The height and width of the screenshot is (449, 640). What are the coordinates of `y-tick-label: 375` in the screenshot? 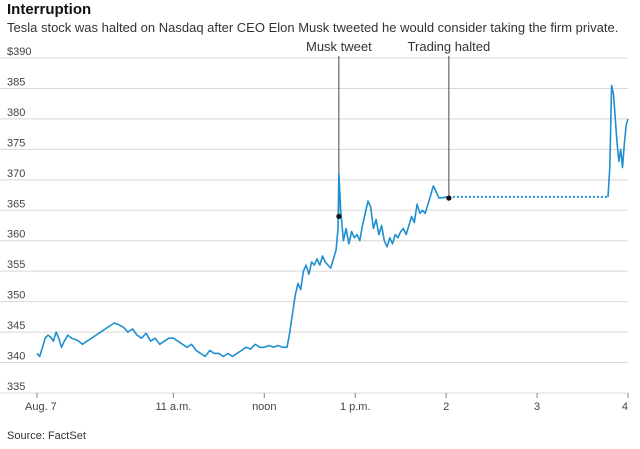 It's located at (16, 143).